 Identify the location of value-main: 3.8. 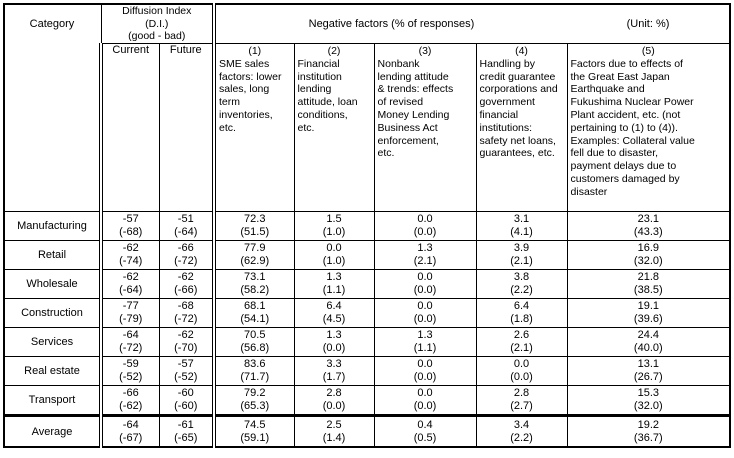
(521, 277).